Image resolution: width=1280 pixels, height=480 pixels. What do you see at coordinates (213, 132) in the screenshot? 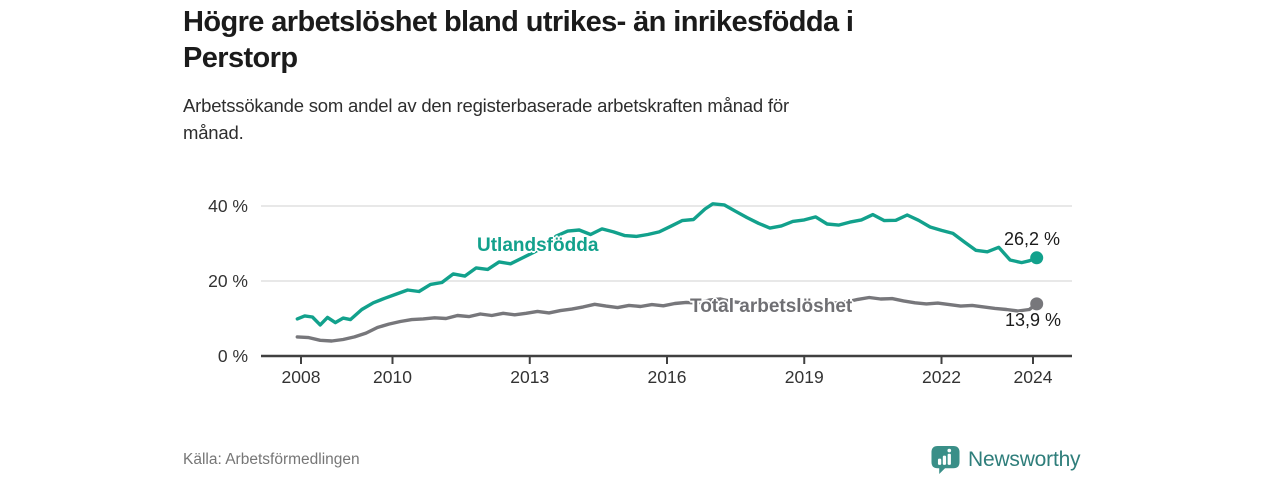
I see `chart-subtitle-line-2: månad.` at bounding box center [213, 132].